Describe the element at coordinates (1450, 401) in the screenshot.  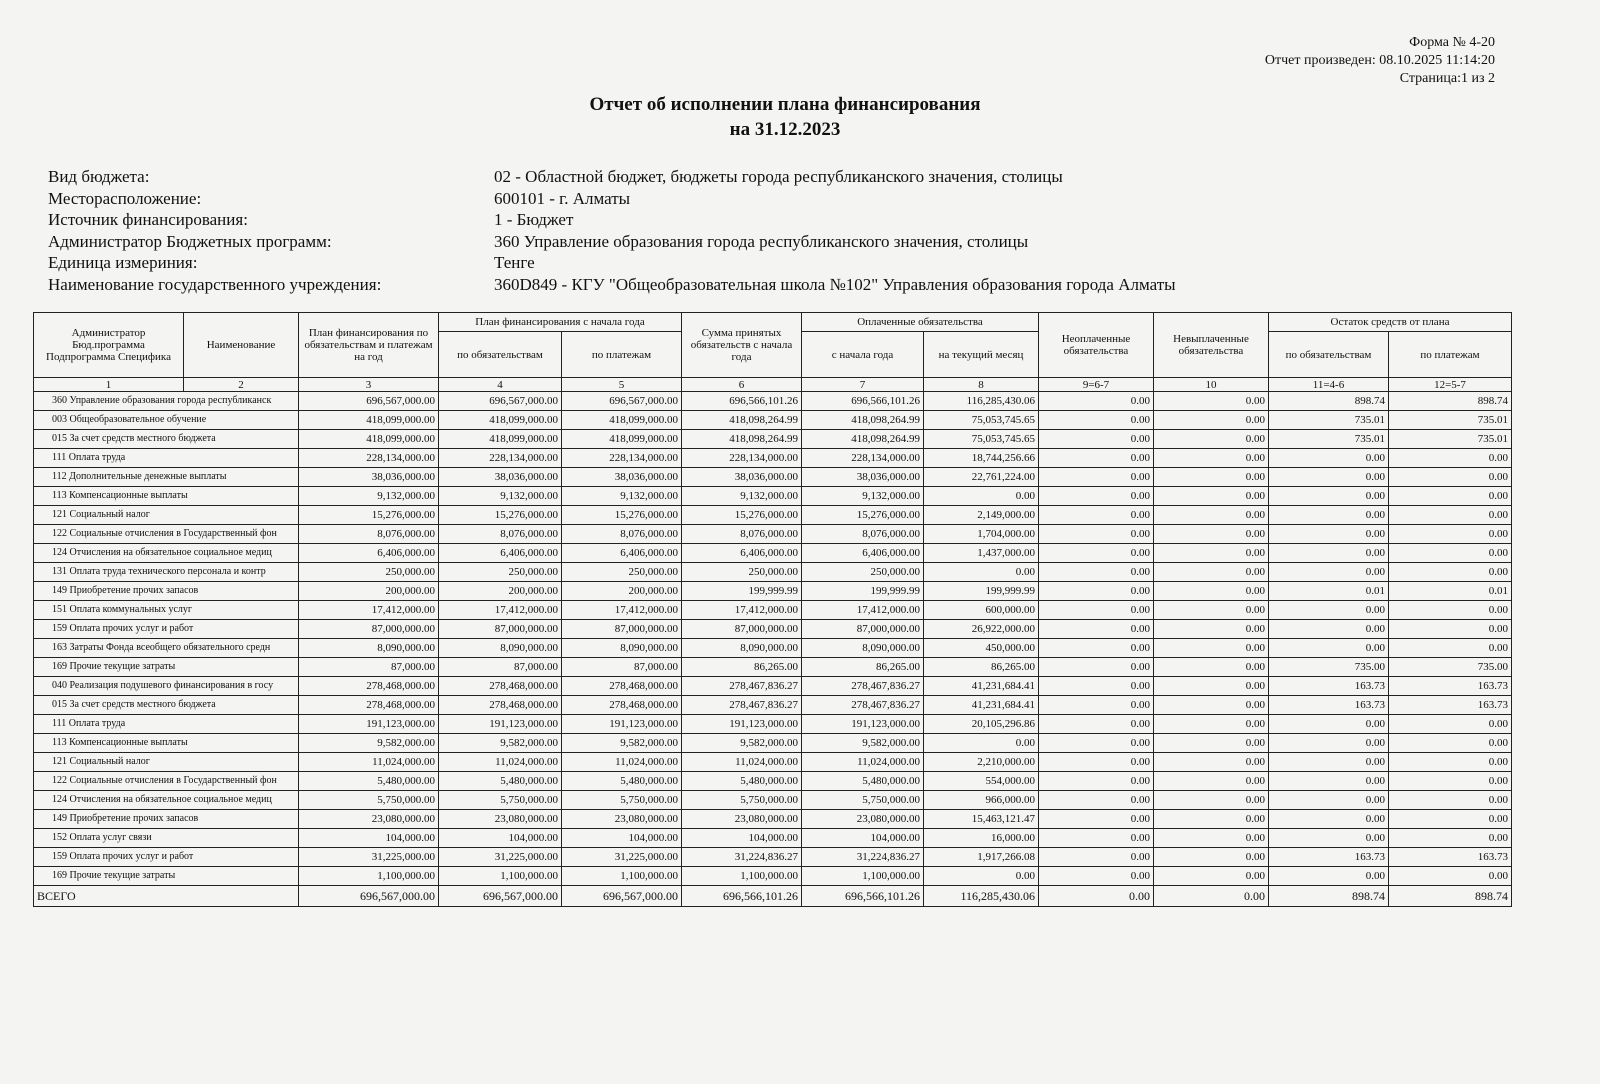
I see `amount: 898.74` at that location.